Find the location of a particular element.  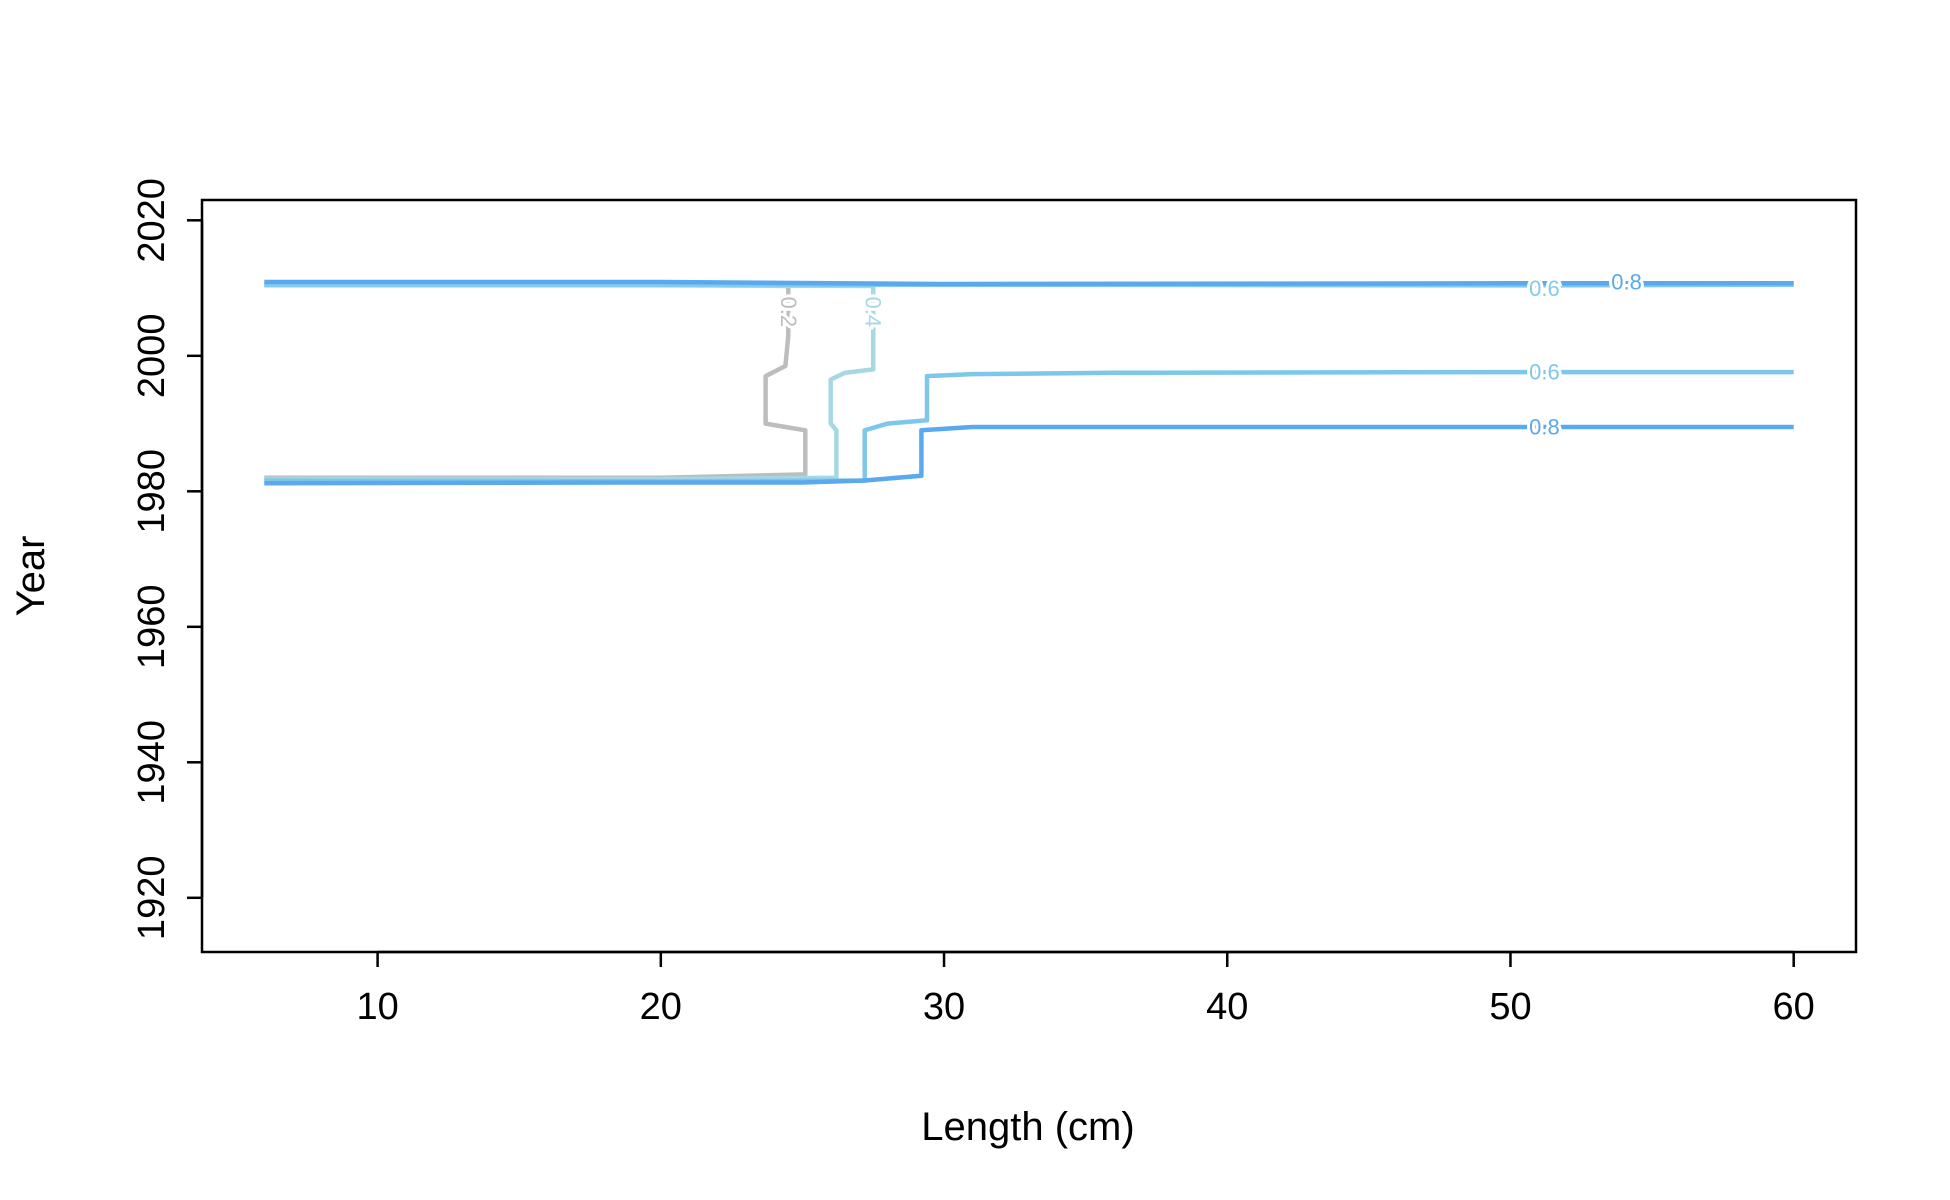

x-tick-label: 10 is located at coordinates (377, 1007).